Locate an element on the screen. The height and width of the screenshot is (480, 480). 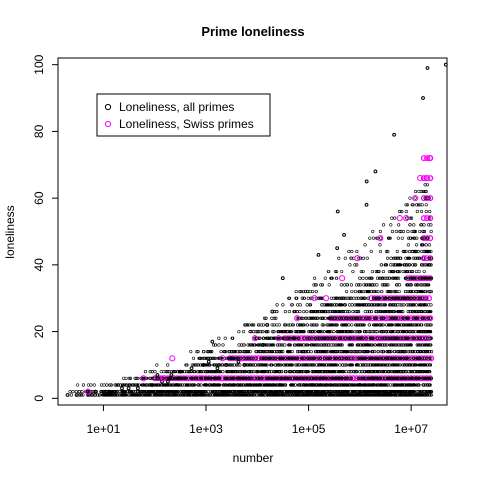
y-tick-label-4: 80 is located at coordinates (39, 131).